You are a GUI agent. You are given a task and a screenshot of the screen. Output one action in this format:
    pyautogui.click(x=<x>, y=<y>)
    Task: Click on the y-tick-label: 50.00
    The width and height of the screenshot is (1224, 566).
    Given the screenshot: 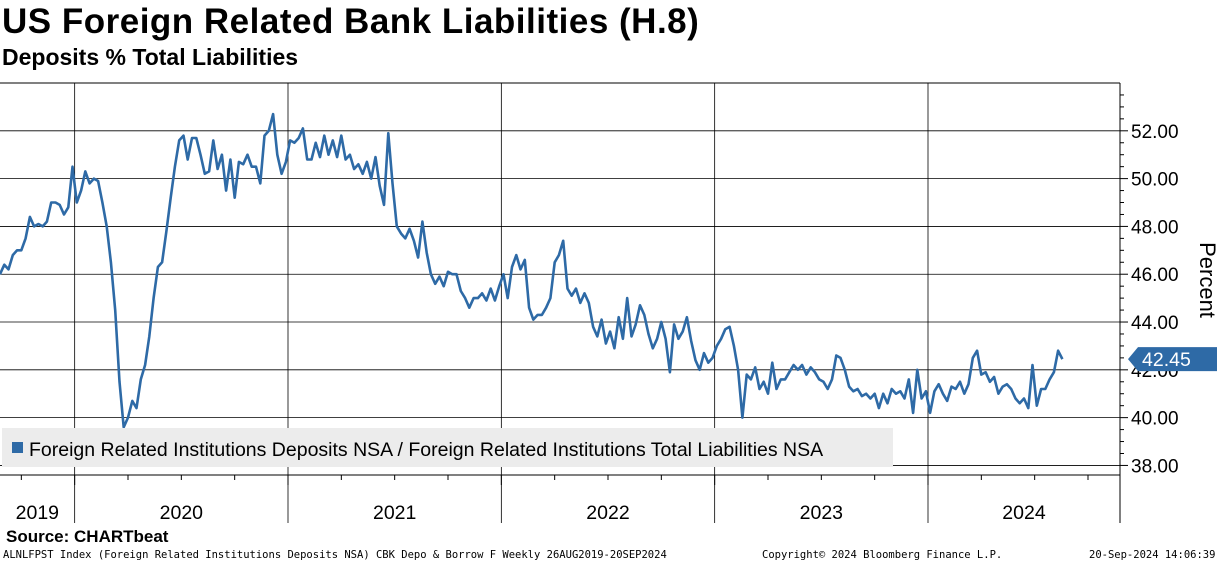 What is the action you would take?
    pyautogui.click(x=1155, y=180)
    